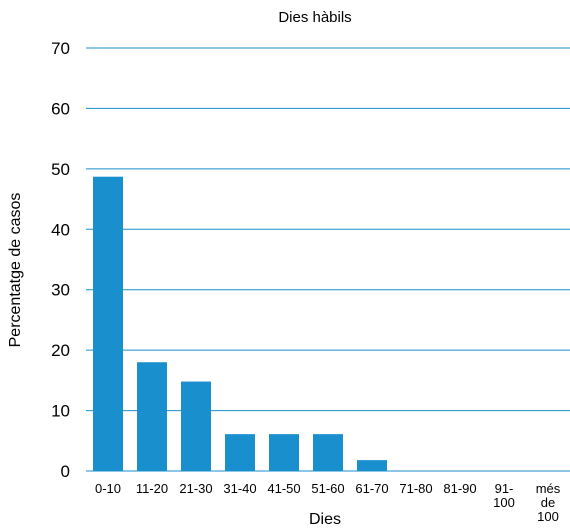 The height and width of the screenshot is (531, 570). I want to click on y-tick-label: 0, so click(65, 471).